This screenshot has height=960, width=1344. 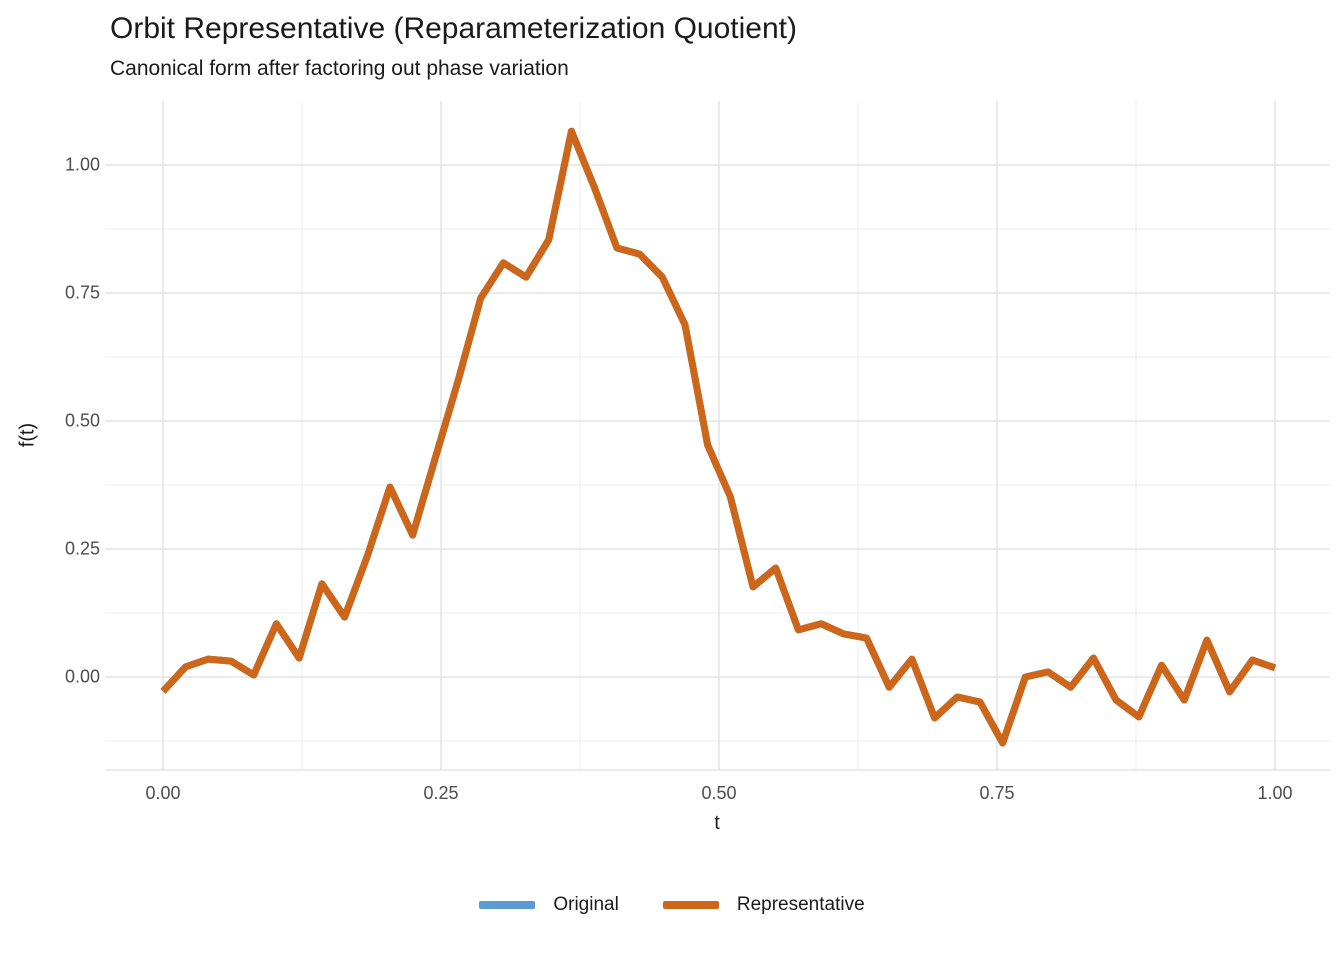 What do you see at coordinates (82, 420) in the screenshot?
I see `y-tick-label-0.50: 0.50` at bounding box center [82, 420].